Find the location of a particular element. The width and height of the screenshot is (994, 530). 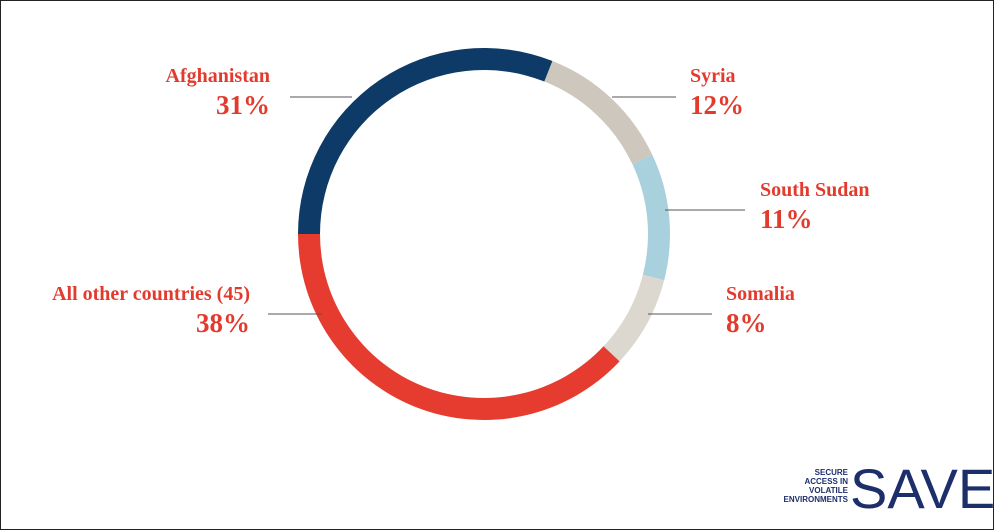

segment-value: 11% is located at coordinates (786, 219).